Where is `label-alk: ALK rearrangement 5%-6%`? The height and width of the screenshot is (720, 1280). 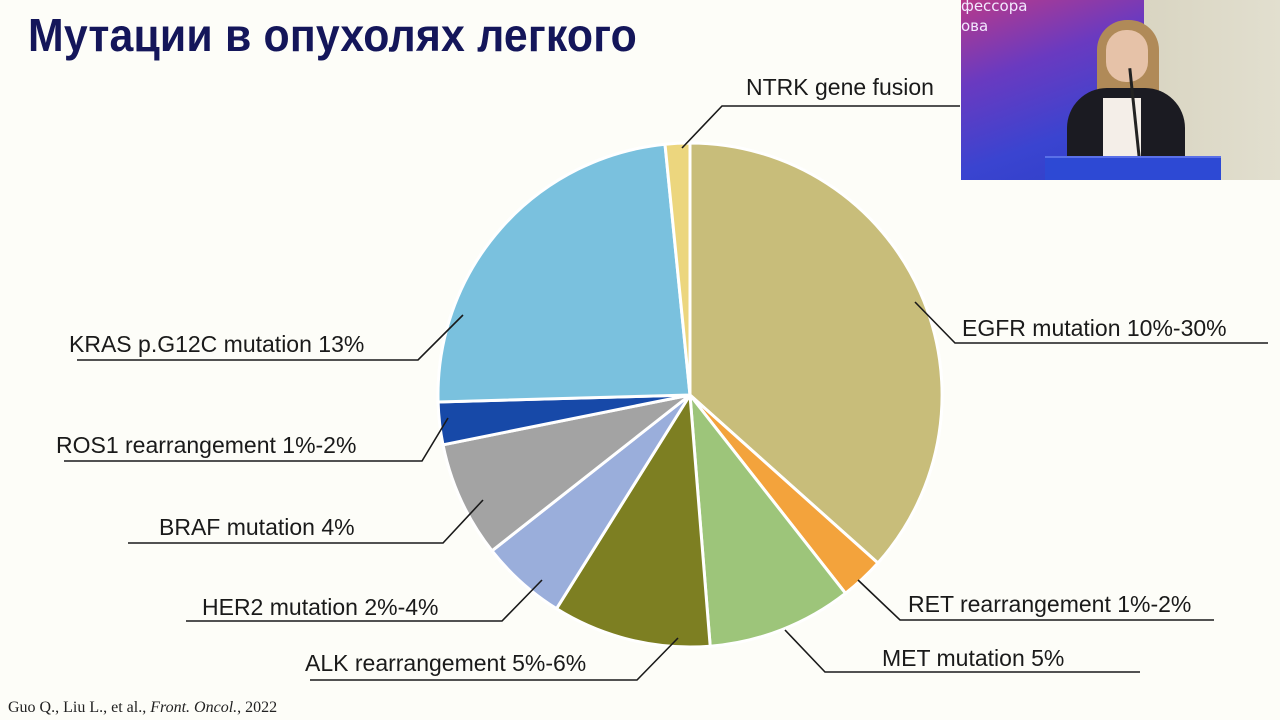
label-alk: ALK rearrangement 5%-6% is located at coordinates (446, 663).